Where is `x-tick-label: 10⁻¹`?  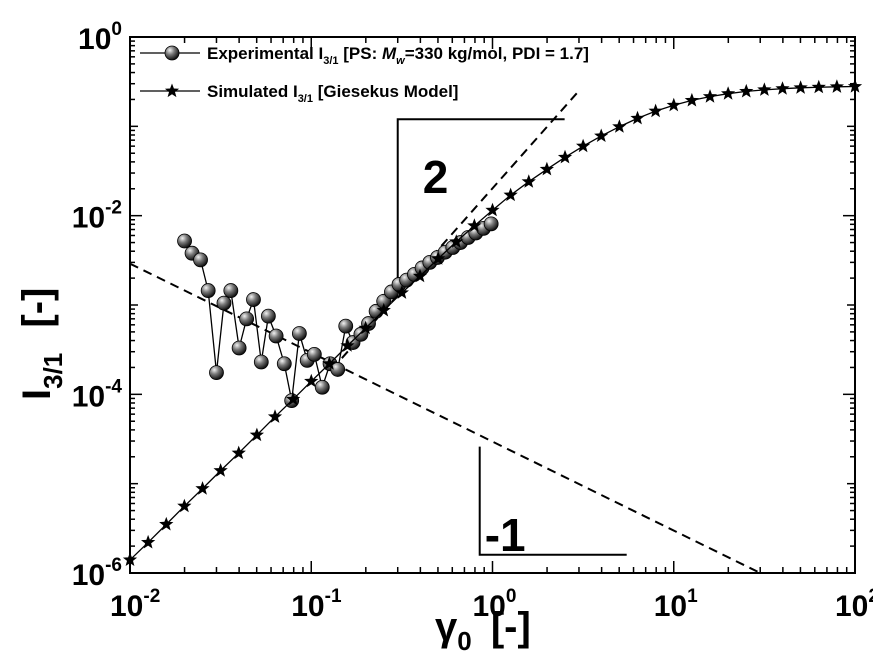
x-tick-label: 10⁻¹ is located at coordinates (316, 604).